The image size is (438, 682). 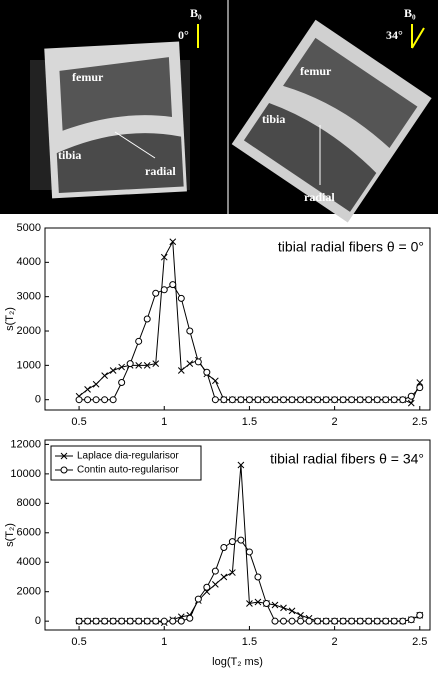 I want to click on x-tick-label: 0.5, so click(x=78, y=422).